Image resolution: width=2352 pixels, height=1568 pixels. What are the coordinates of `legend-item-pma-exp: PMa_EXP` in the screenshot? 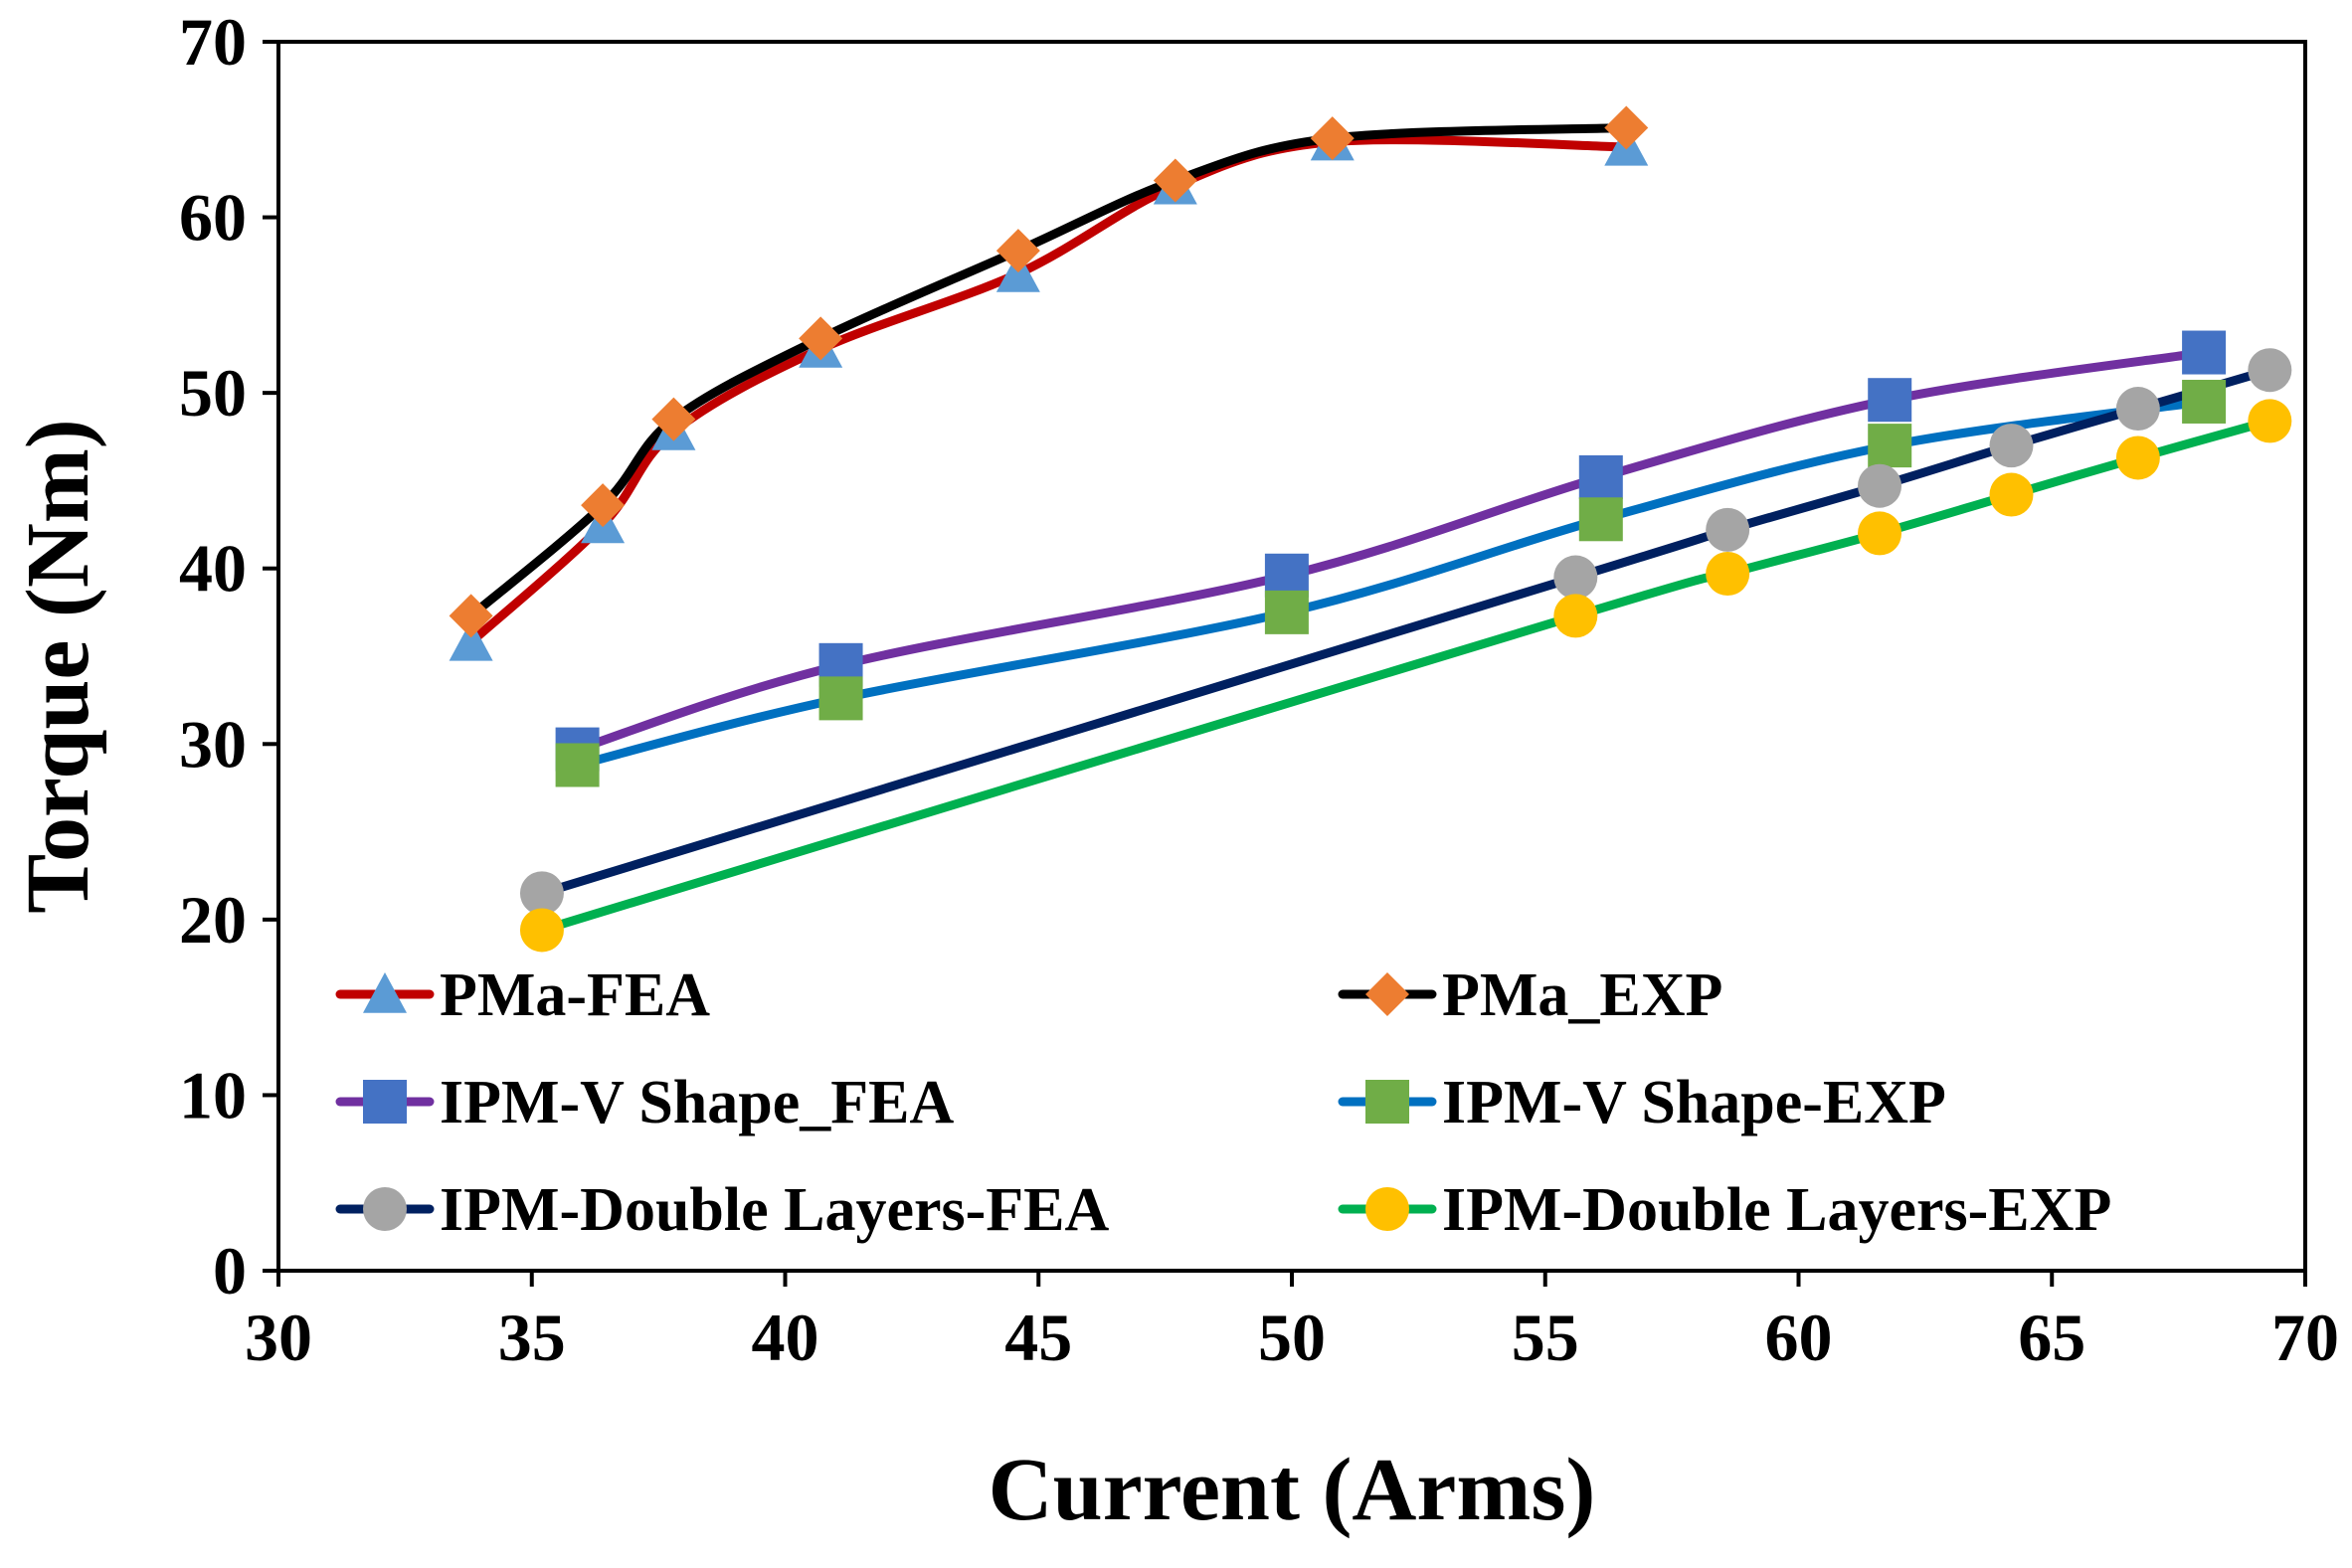 It's located at (1530, 995).